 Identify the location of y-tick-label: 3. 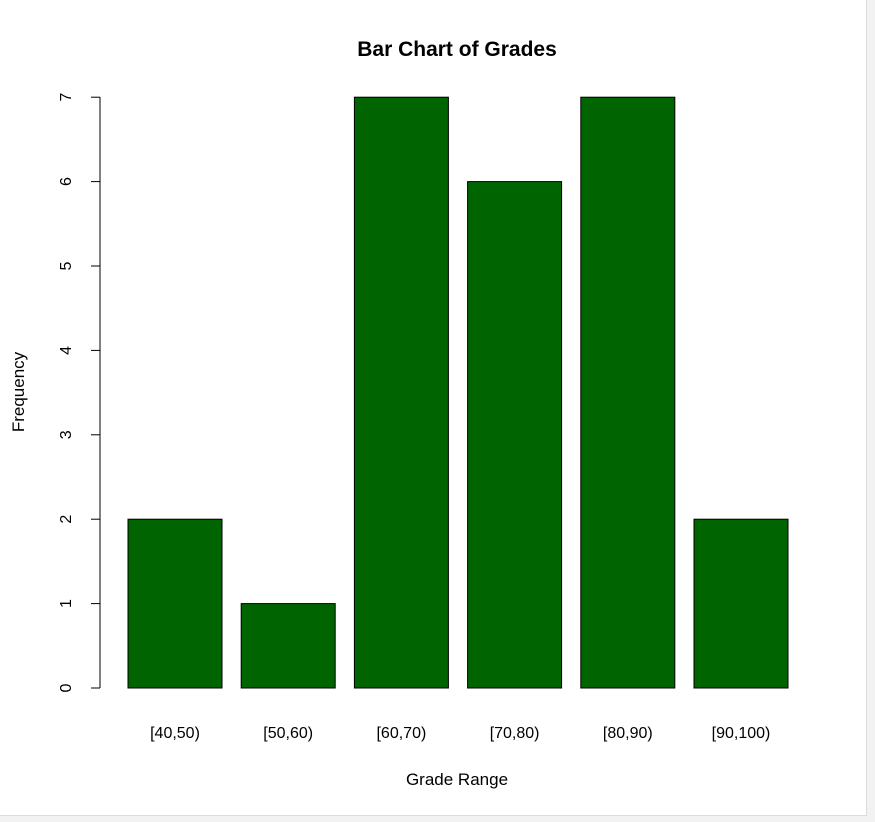
(66, 434).